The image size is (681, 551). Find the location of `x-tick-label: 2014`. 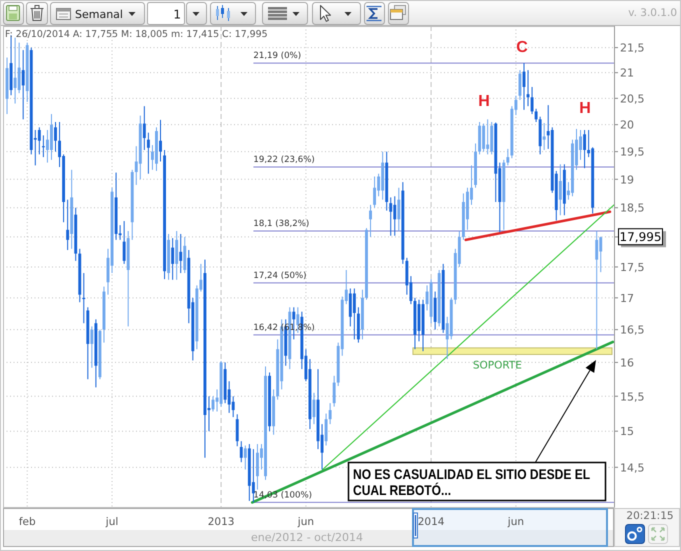

x-tick-label: 2014 is located at coordinates (431, 522).